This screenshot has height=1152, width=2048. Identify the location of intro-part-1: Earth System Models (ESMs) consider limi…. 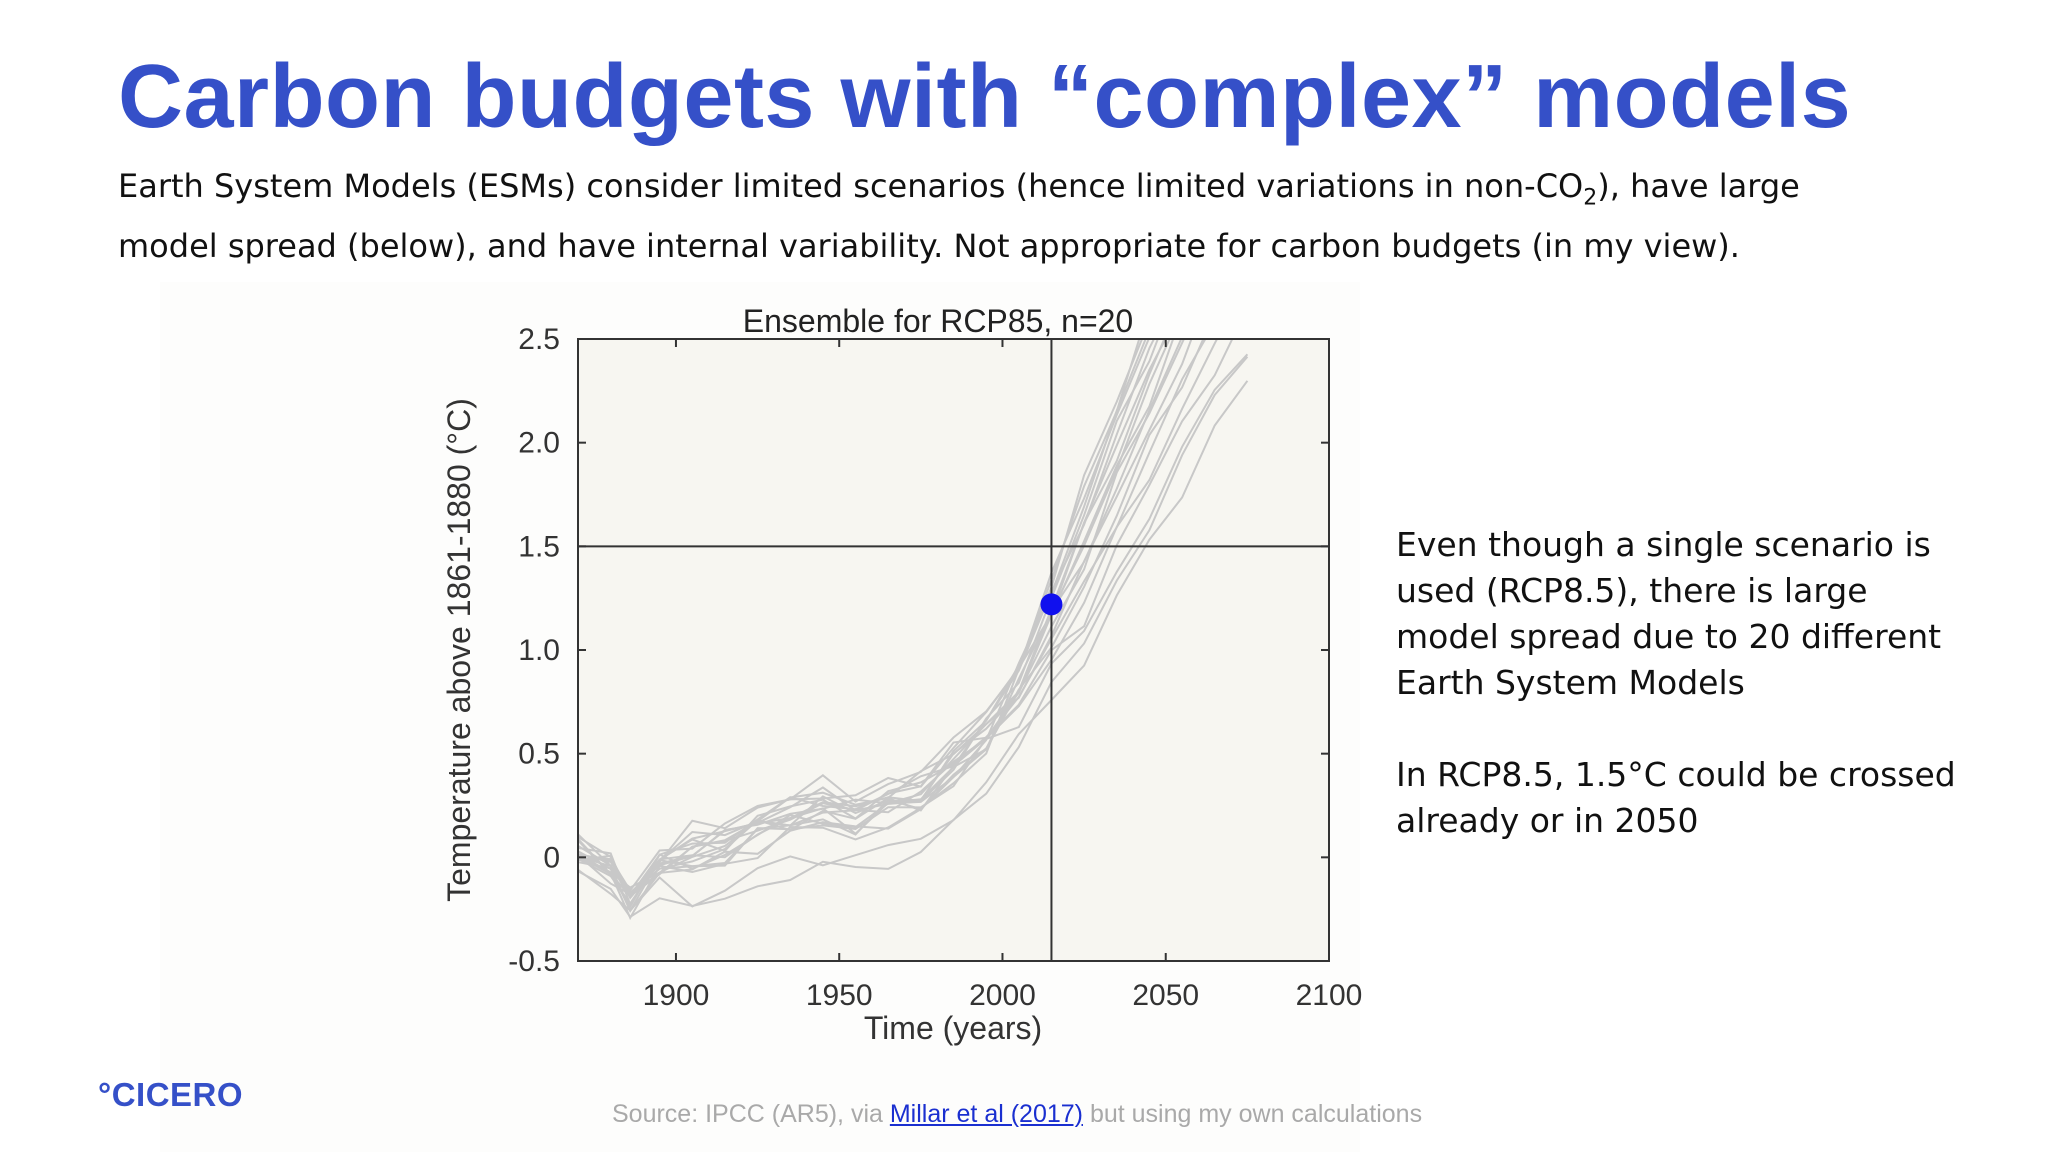
(851, 186).